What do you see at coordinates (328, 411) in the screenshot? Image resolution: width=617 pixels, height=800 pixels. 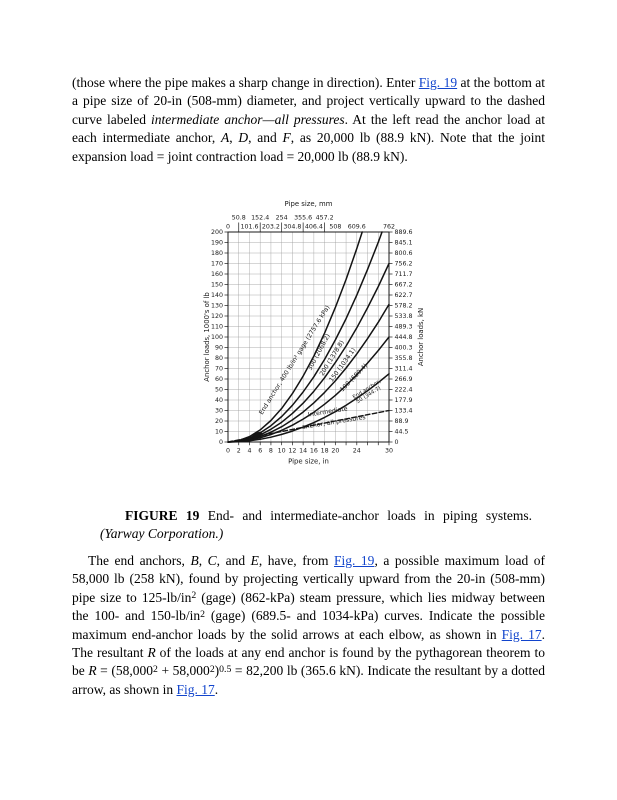 I see `curve-label-intermediate-anchor: Intermediate` at bounding box center [328, 411].